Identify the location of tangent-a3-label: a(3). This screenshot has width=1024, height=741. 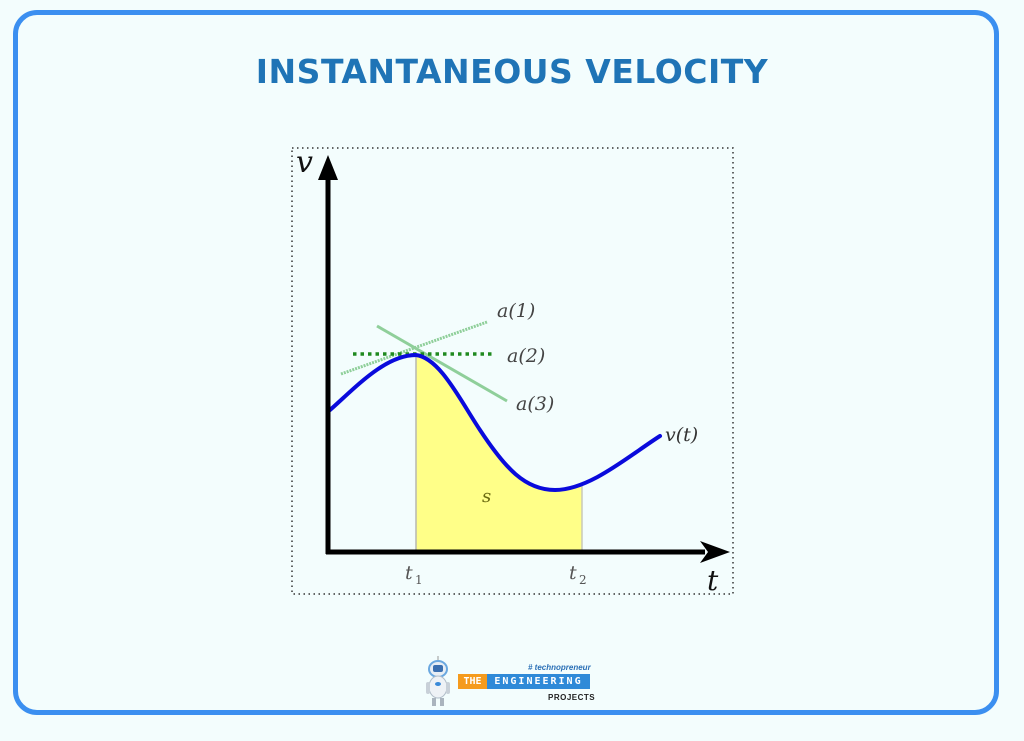
(535, 404).